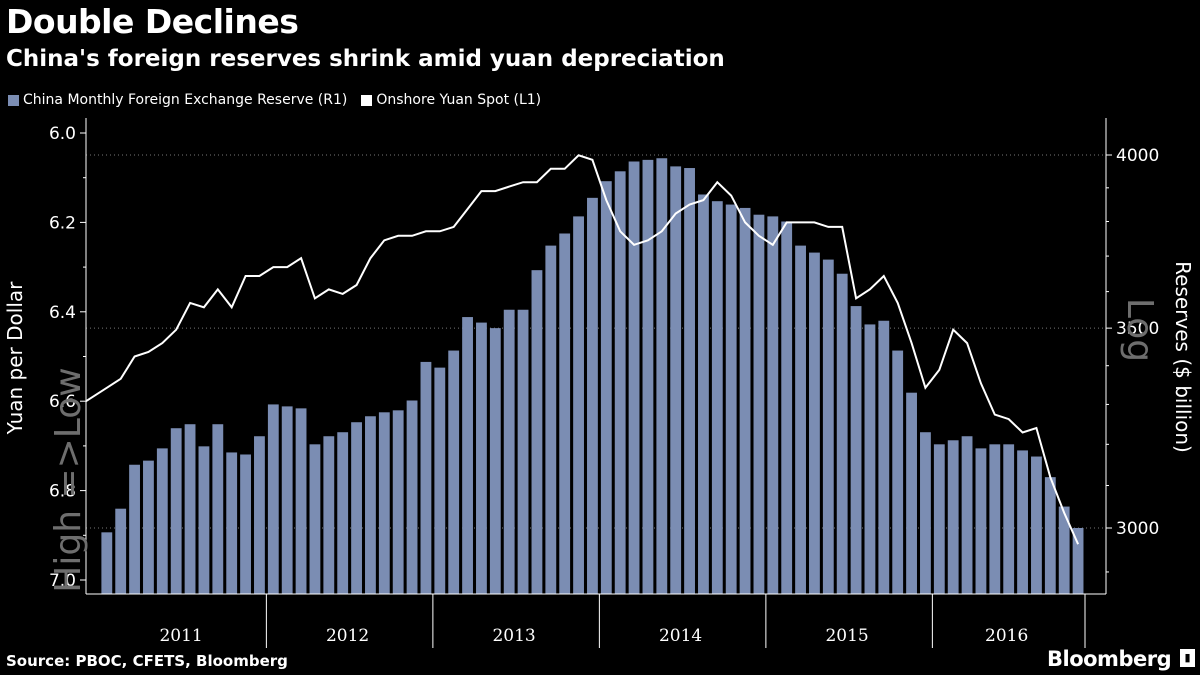 The height and width of the screenshot is (675, 1200). Describe the element at coordinates (1137, 156) in the screenshot. I see `right-tick-label: 4000` at that location.